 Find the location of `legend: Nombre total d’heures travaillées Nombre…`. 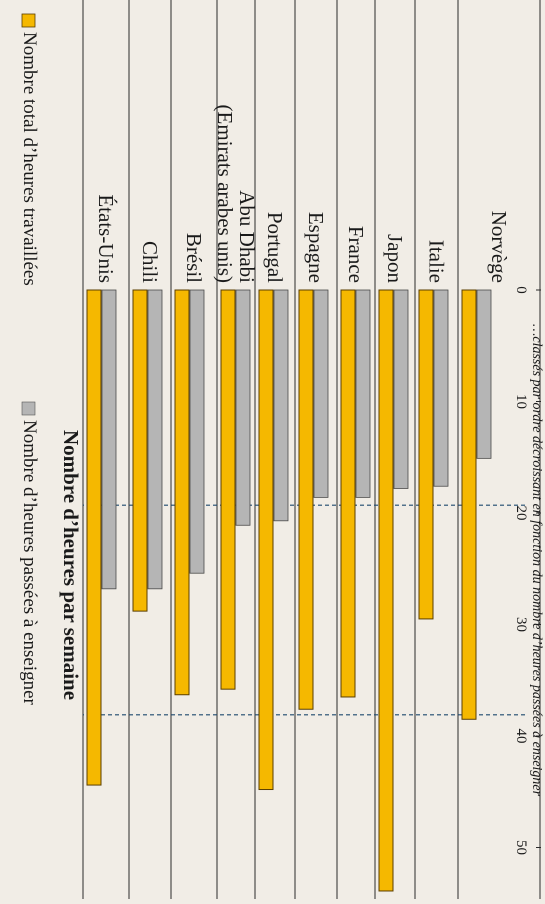

legend: Nombre total d’heures travaillées Nombre… is located at coordinates (29, 359).